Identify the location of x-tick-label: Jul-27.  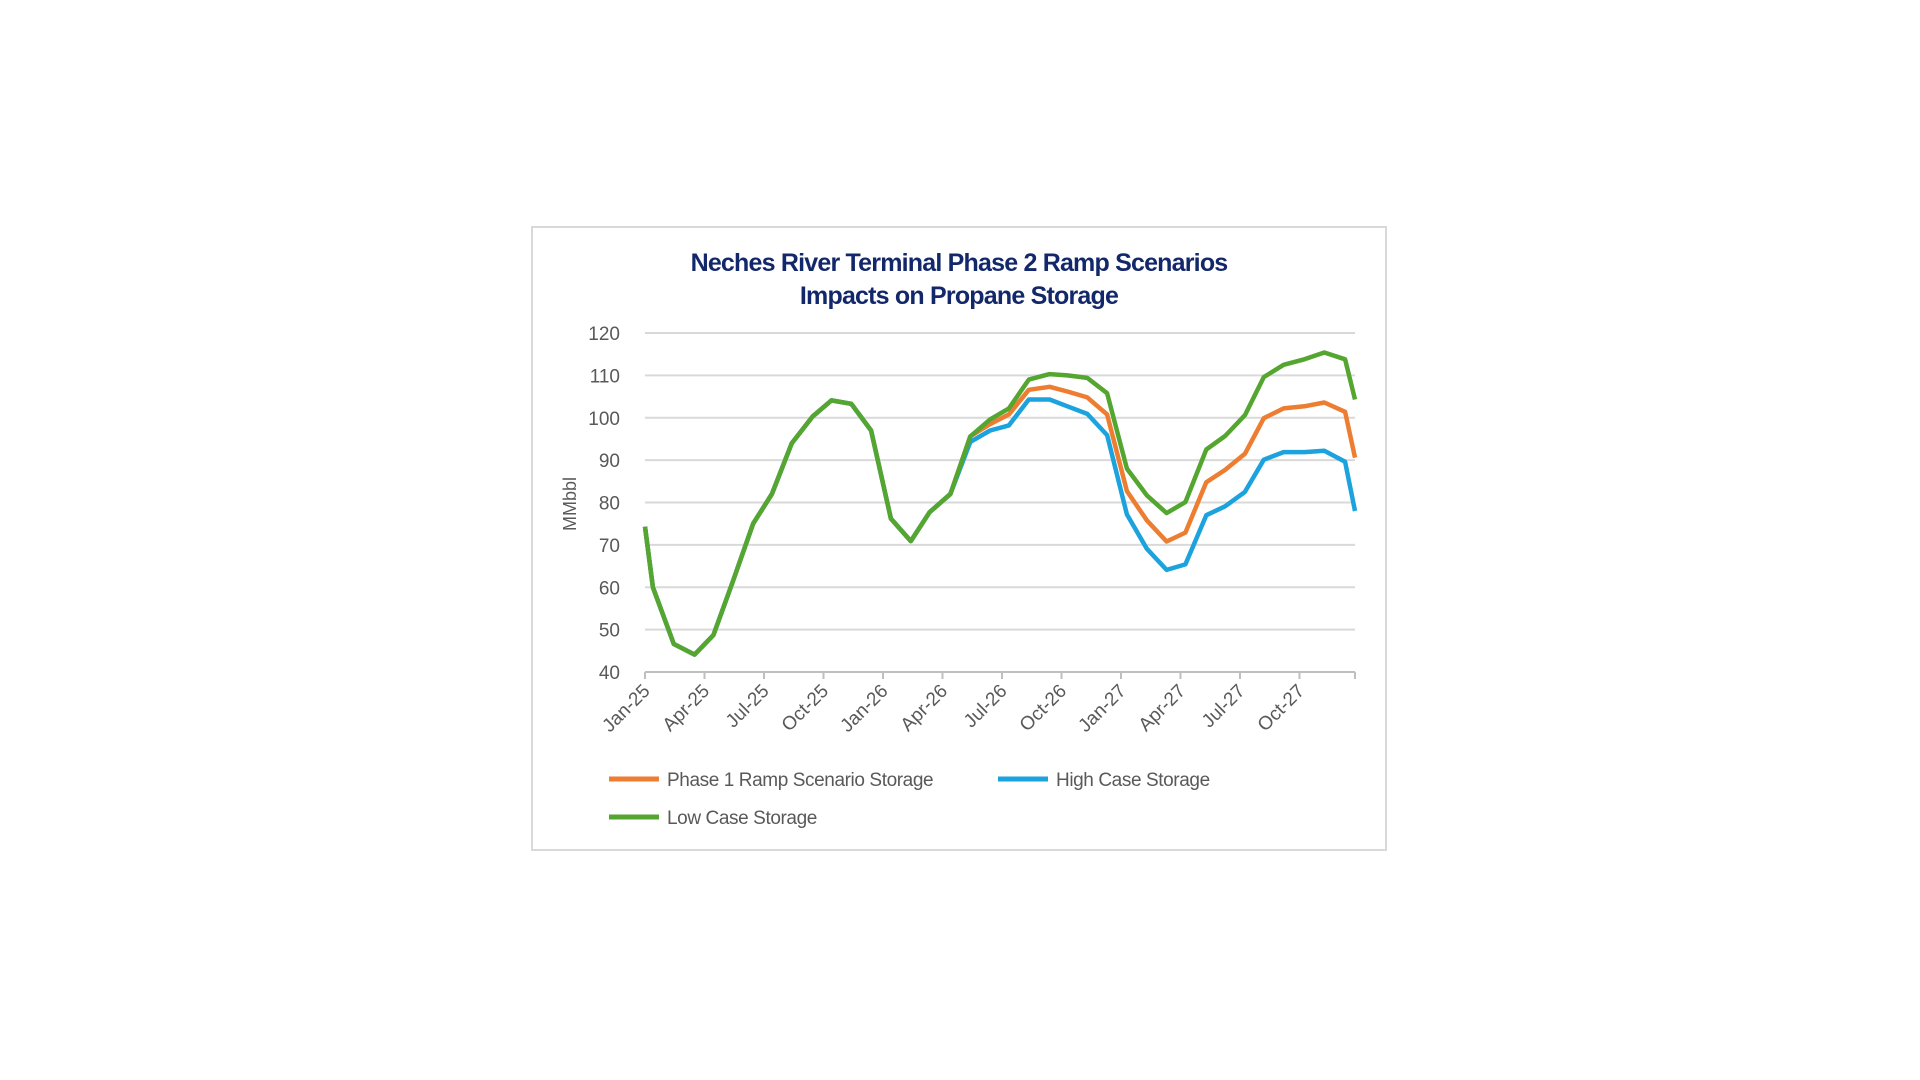
(1223, 706).